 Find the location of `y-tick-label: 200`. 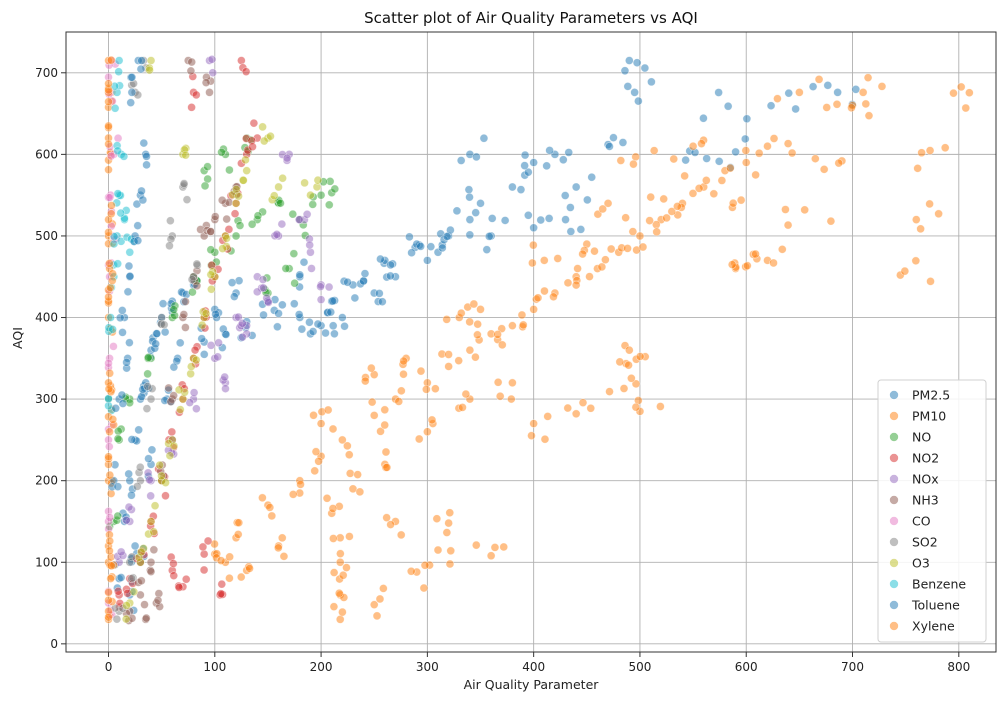

y-tick-label: 200 is located at coordinates (46, 481).